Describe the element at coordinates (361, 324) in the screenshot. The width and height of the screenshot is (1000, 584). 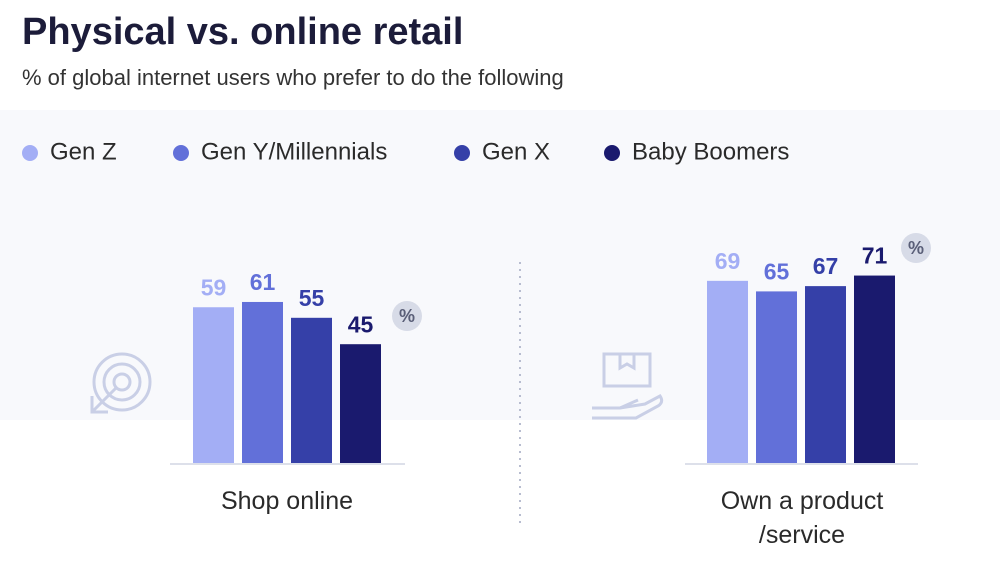
I see `value-label: 45` at that location.